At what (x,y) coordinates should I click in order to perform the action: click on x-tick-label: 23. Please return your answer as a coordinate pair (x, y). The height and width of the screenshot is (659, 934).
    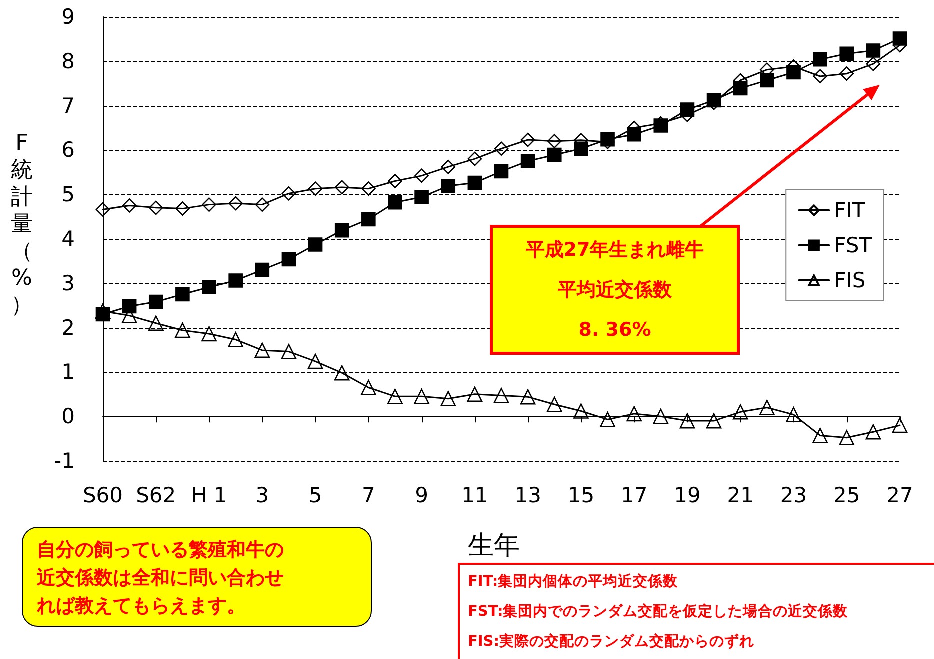
    Looking at the image, I should click on (794, 496).